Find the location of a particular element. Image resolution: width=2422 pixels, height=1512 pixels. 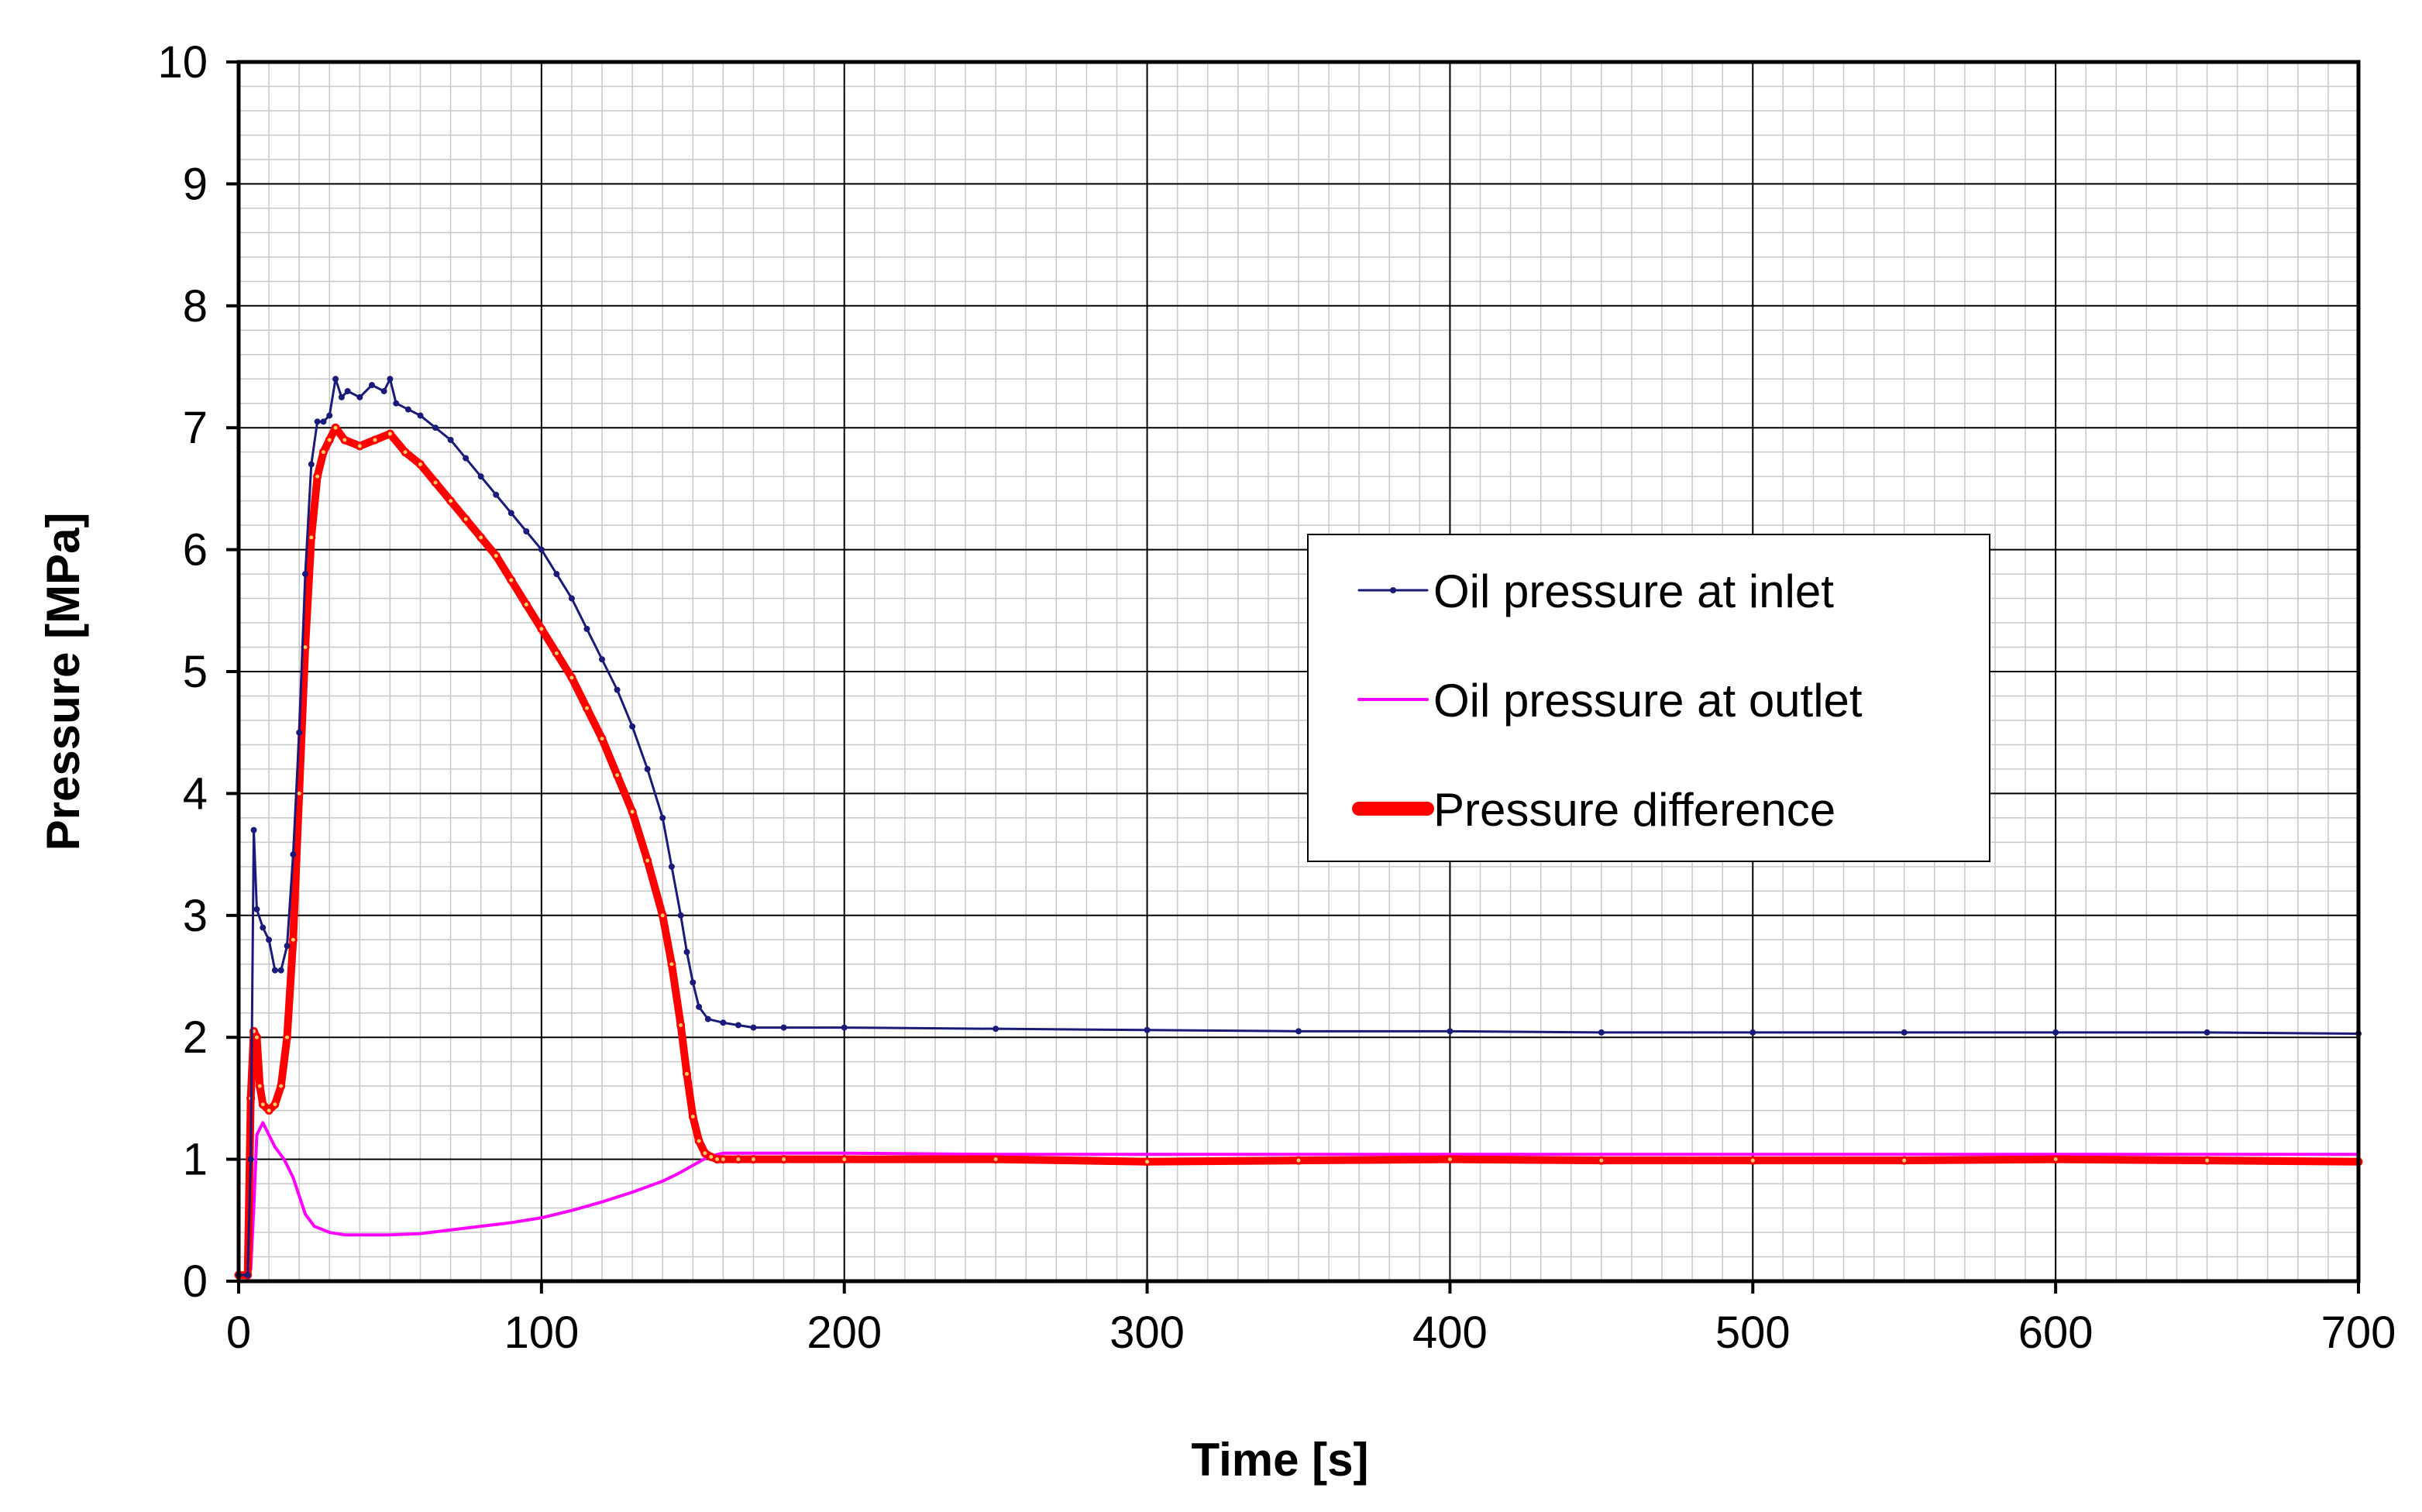

legend-entry: Oil pressure at outlet is located at coordinates (1610, 701).